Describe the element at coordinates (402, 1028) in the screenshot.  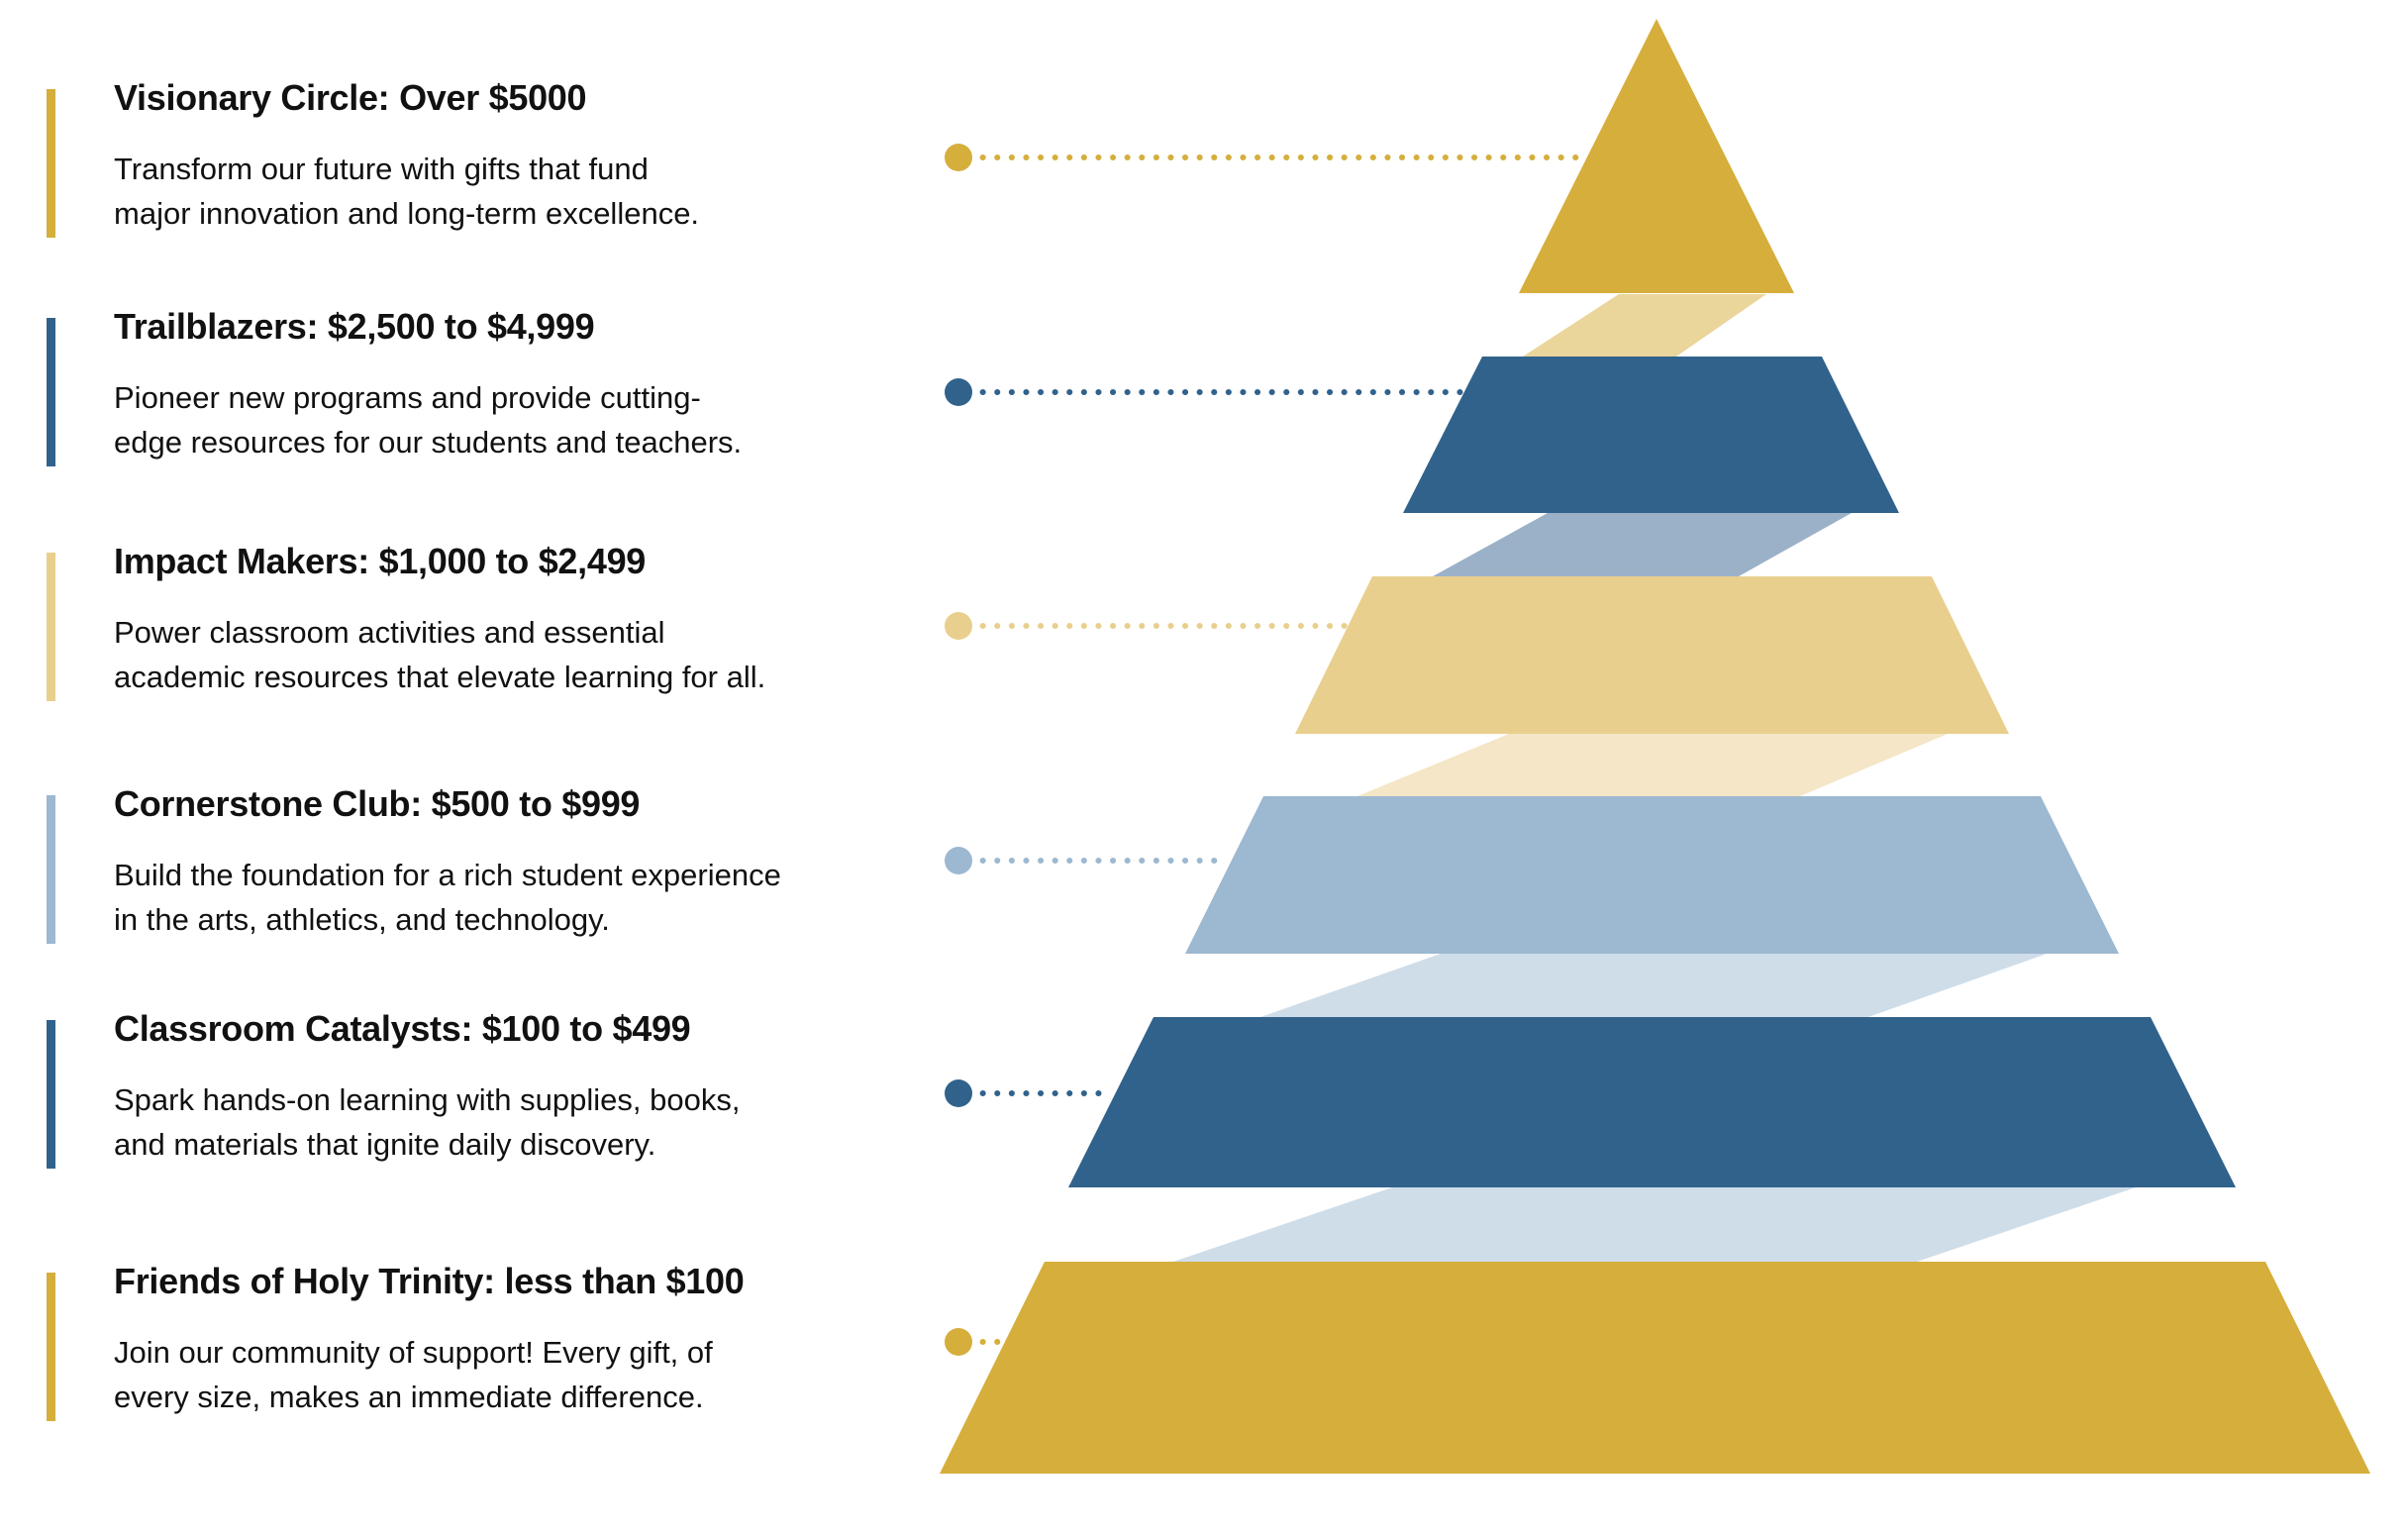
I see `tier-heading: Classroom Catalysts: $100 to $499` at that location.